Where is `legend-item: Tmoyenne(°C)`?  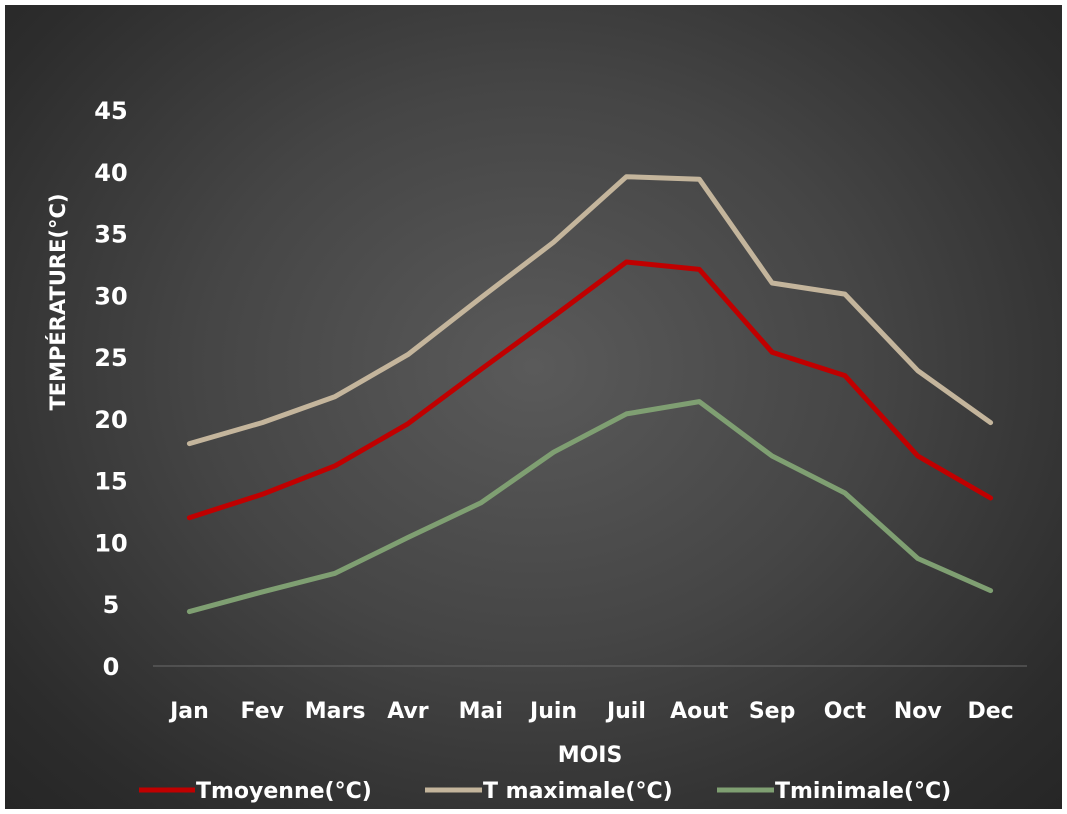
legend-item: Tmoyenne(°C) is located at coordinates (255, 791).